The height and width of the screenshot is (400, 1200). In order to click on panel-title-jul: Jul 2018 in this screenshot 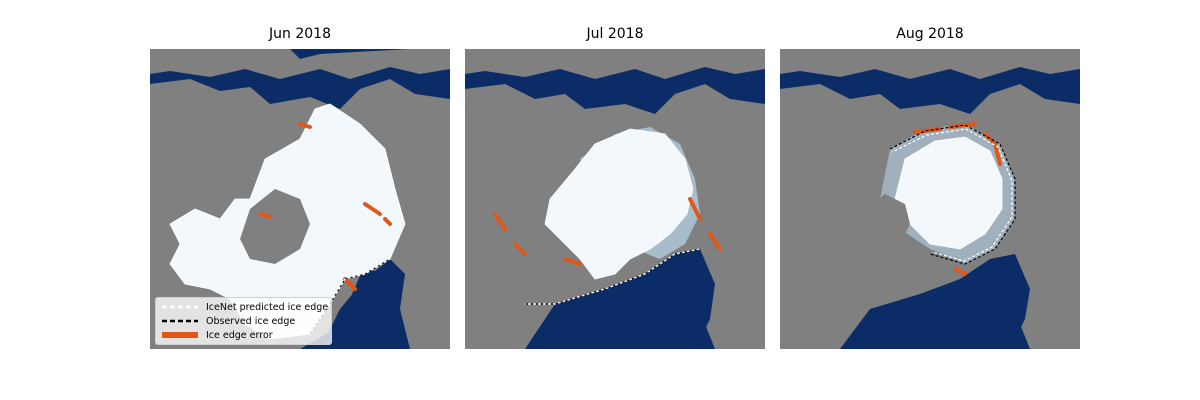, I will do `click(615, 34)`.